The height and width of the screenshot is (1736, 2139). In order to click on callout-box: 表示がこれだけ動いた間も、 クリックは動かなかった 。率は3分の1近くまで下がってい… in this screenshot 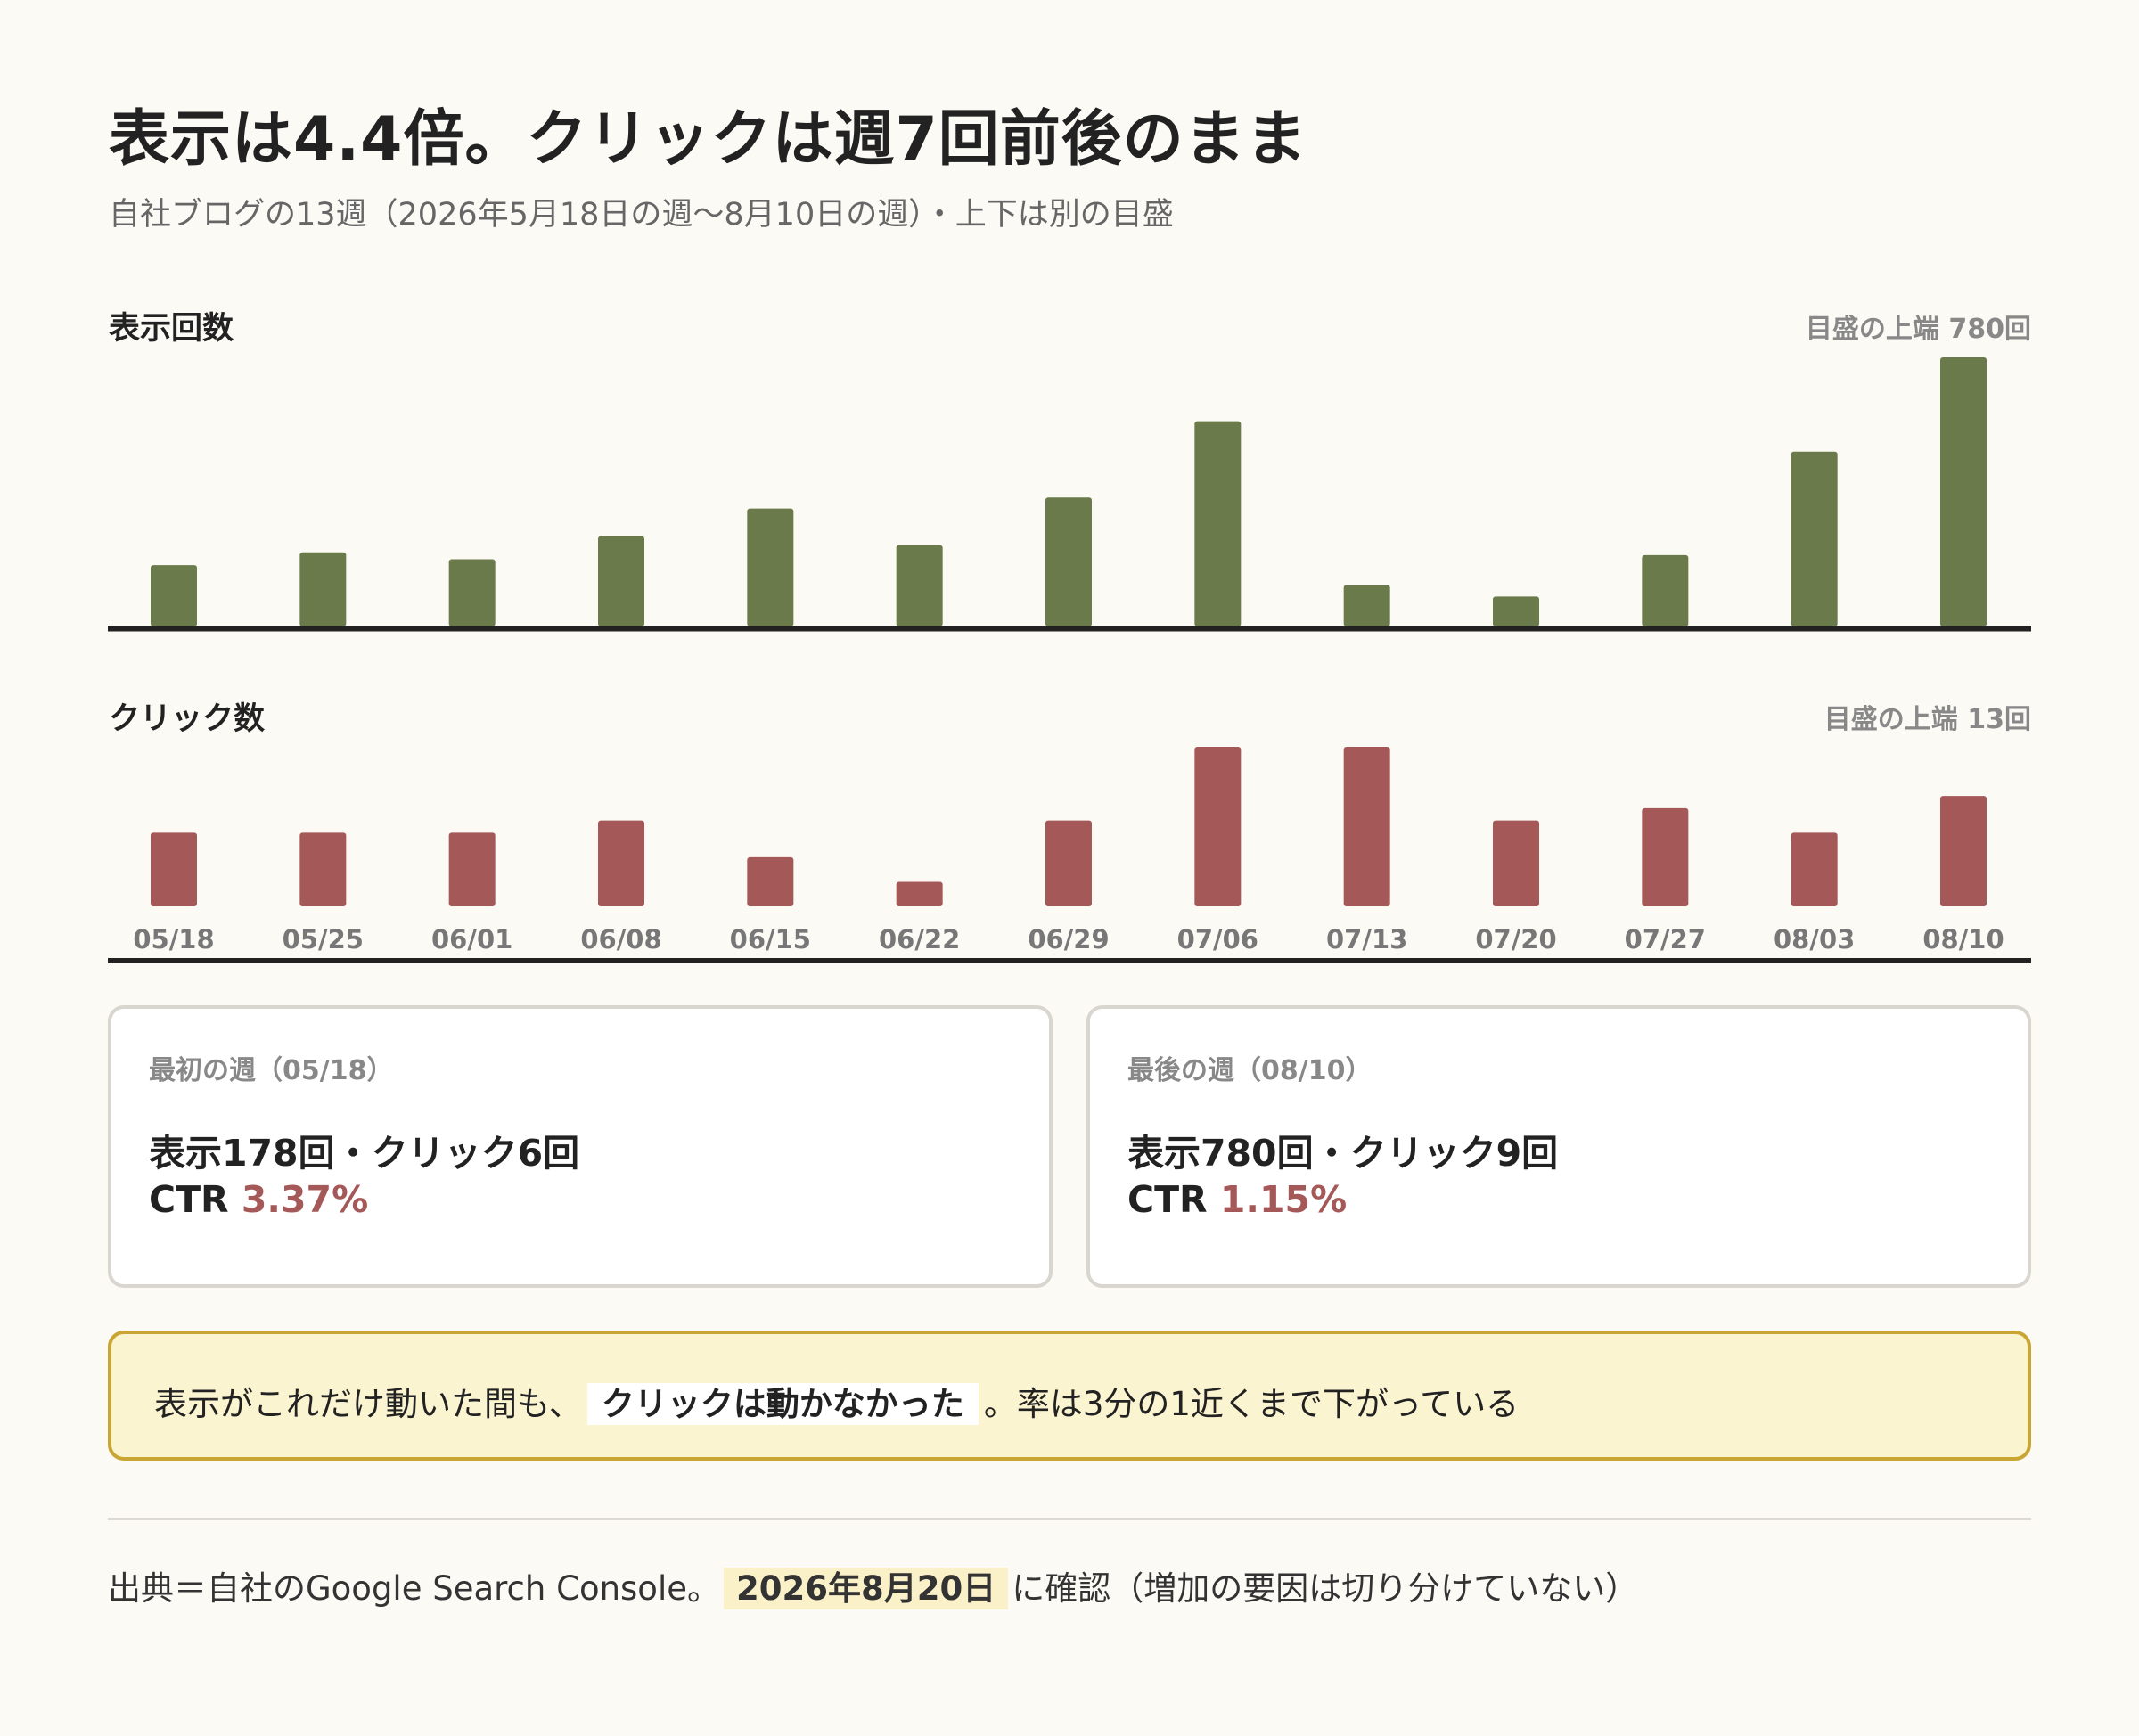, I will do `click(1069, 1396)`.